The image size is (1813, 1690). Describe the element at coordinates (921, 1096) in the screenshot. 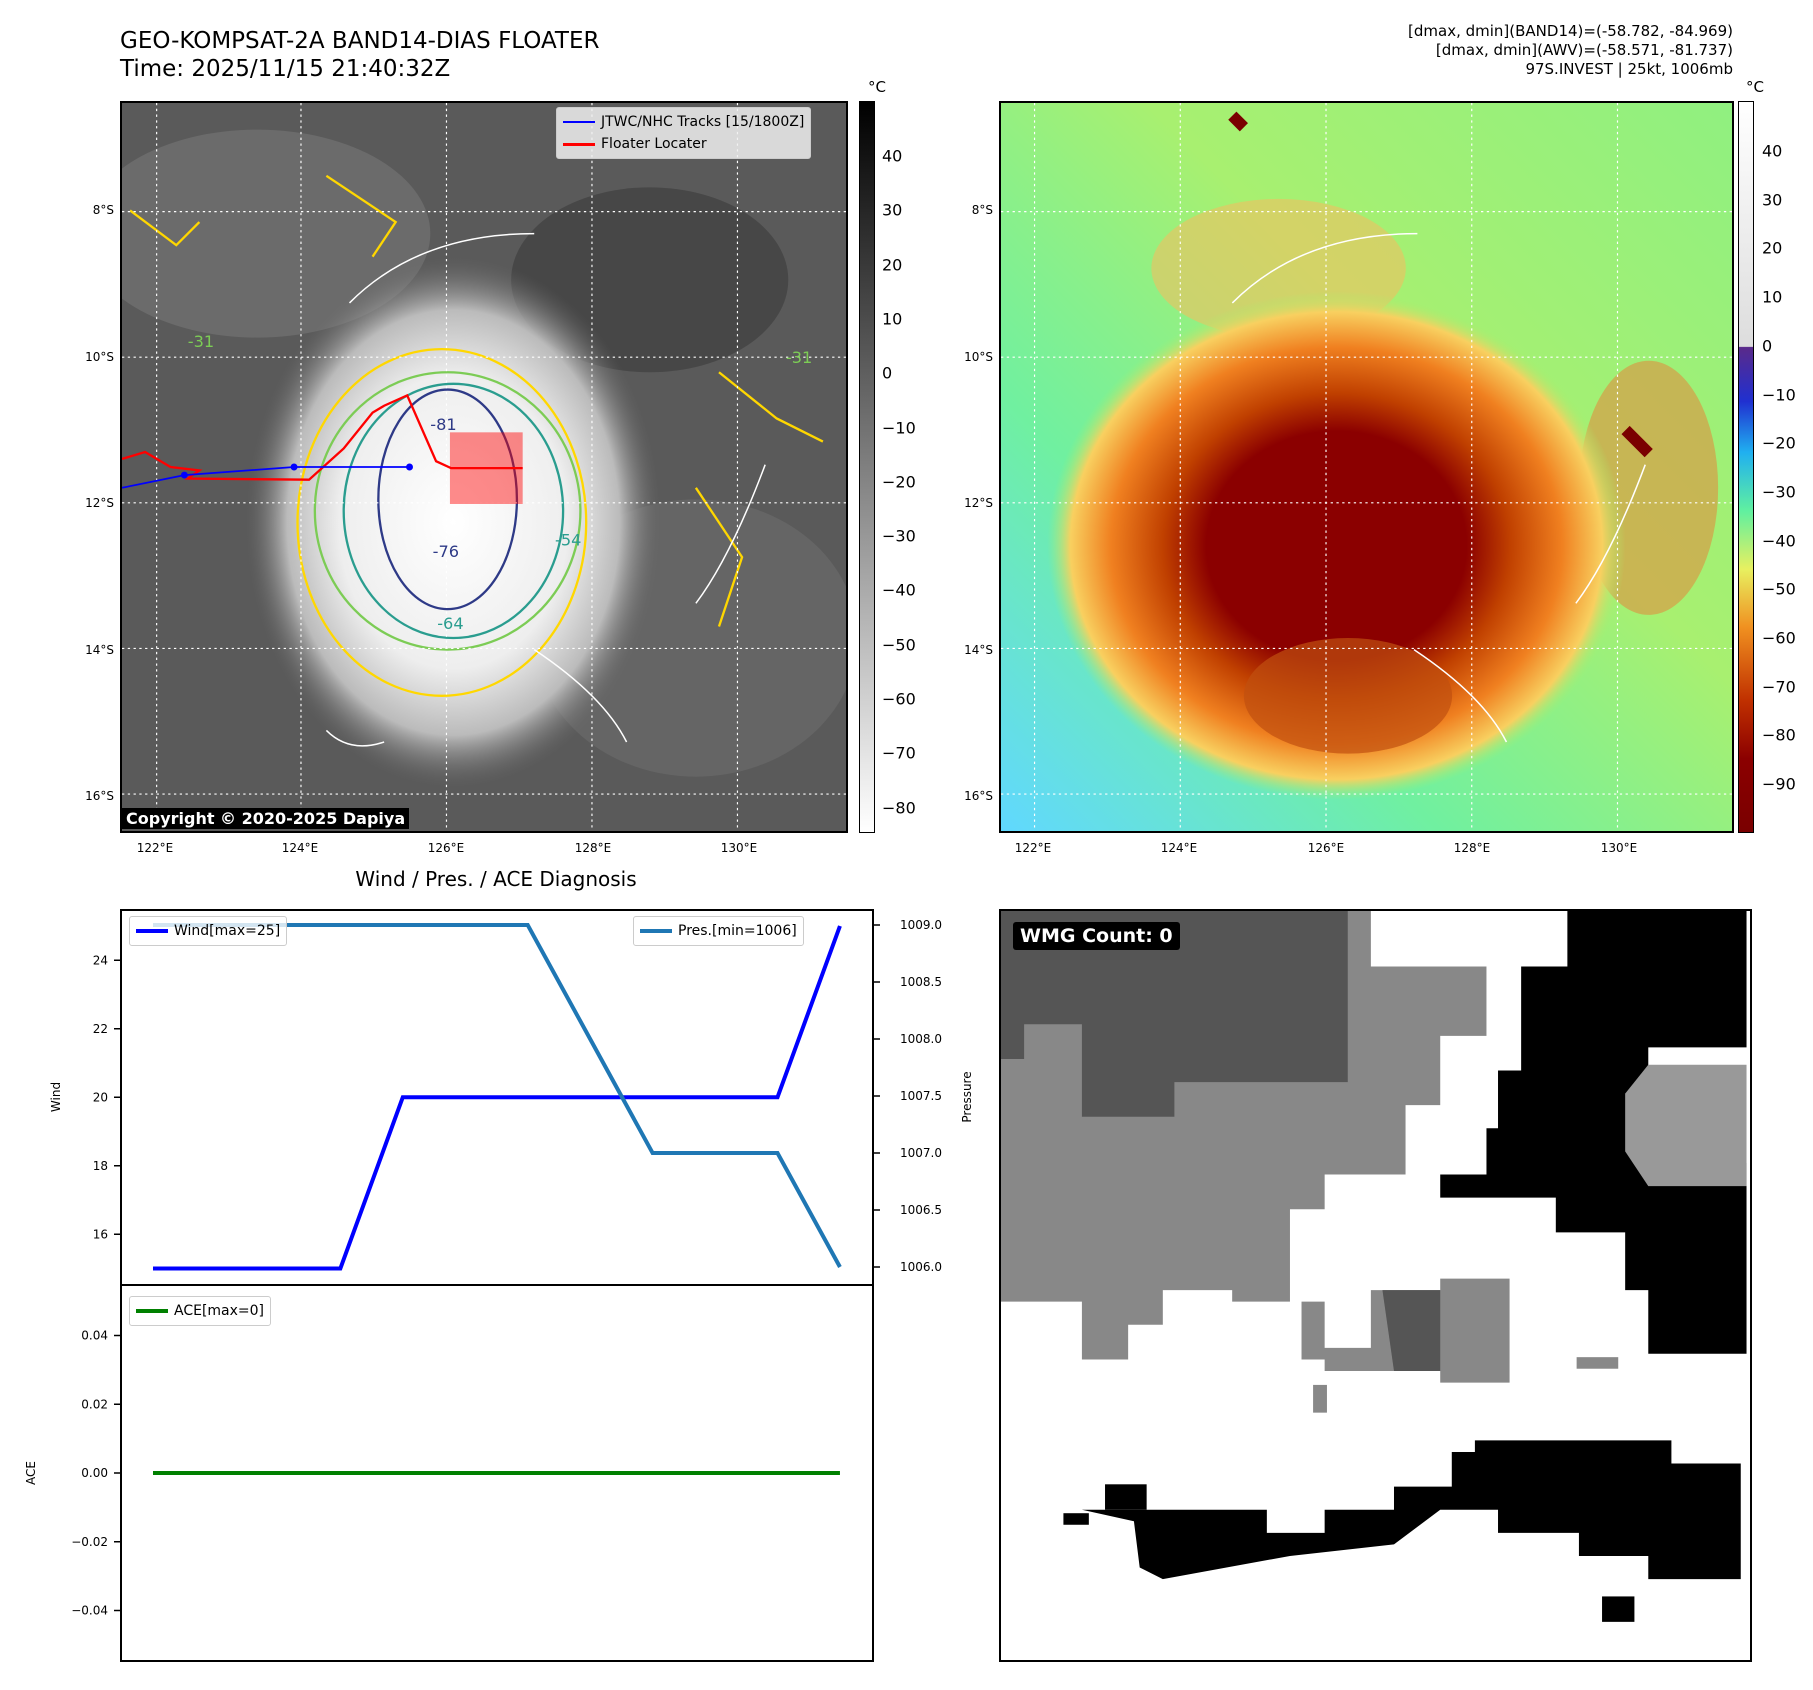

I see `pressure-tick: 1007.5` at that location.